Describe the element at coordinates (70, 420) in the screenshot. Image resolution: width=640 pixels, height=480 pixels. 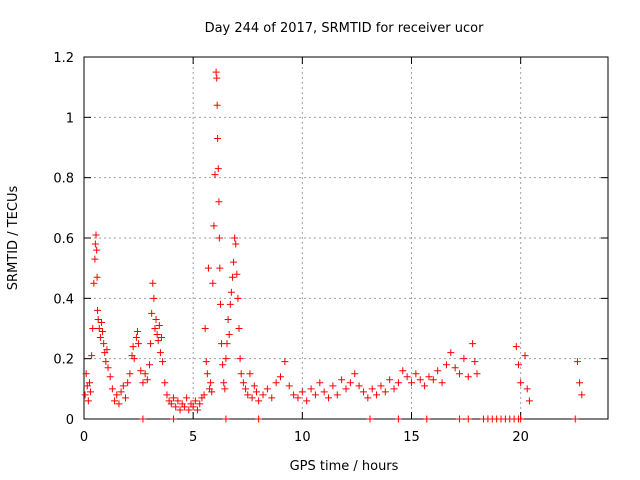
I see `y-tick-label: 0` at that location.